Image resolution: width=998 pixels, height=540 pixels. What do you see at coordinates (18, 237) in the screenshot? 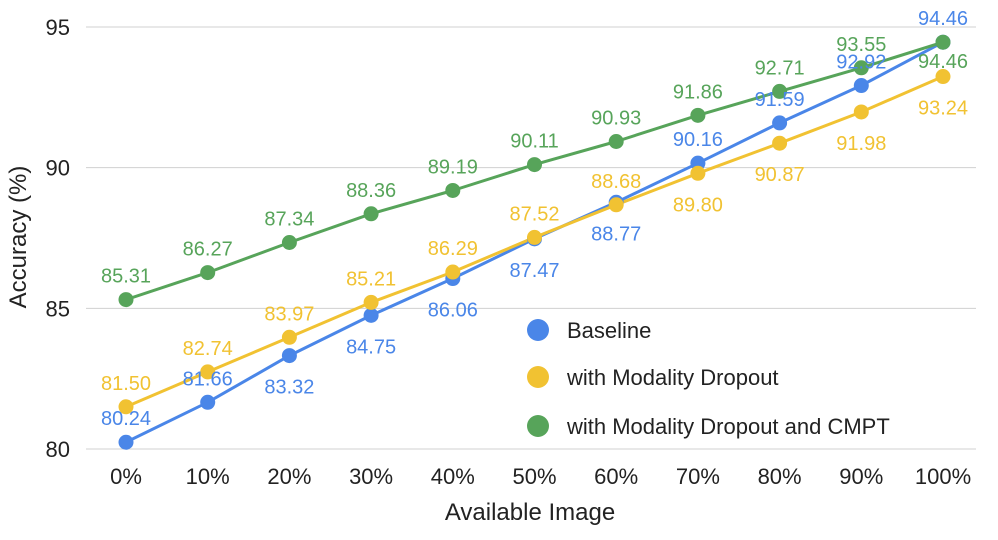
I see `y-axis-title: Accuracy (%)` at bounding box center [18, 237].